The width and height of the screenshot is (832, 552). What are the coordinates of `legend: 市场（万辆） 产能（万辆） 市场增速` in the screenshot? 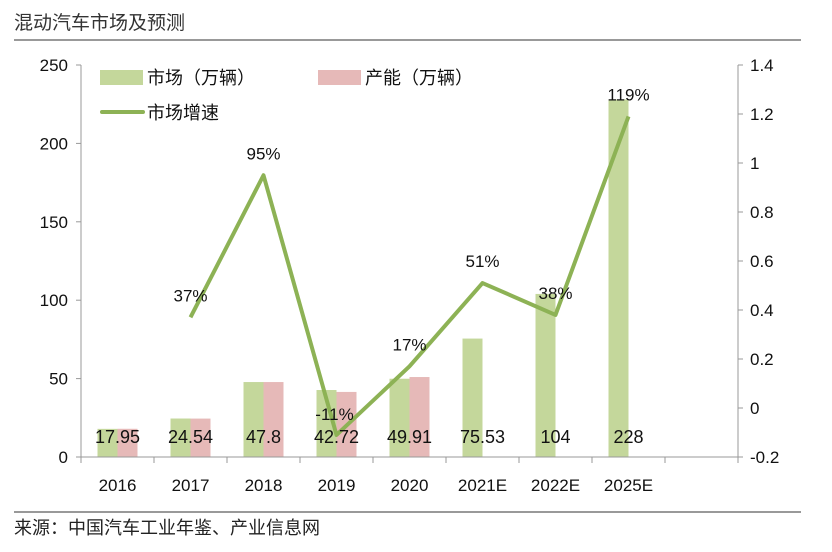 It's located at (286, 95).